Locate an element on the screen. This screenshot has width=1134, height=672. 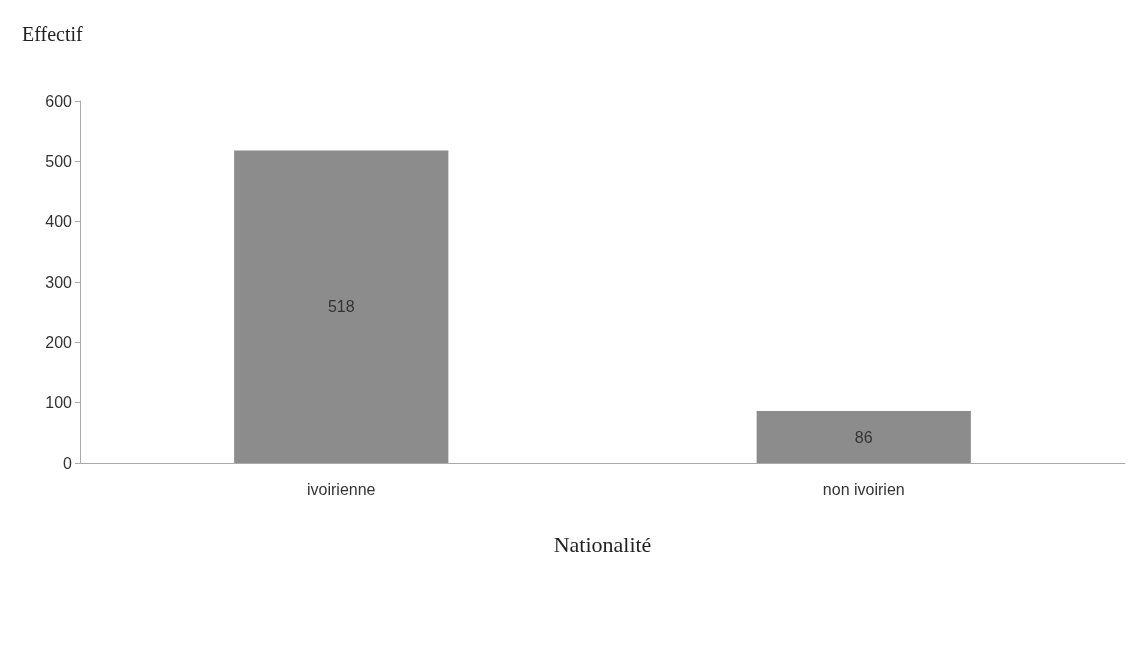
data-label: 86 is located at coordinates (863, 437).